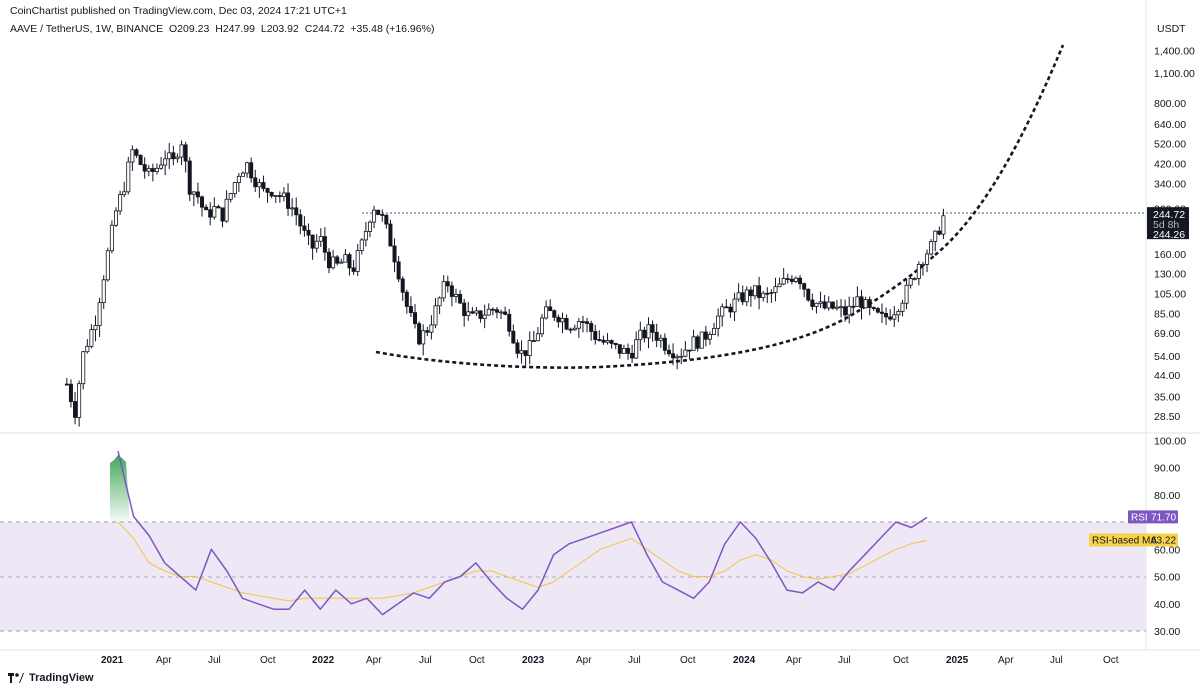  I want to click on projection-curve, so click(999, 150).